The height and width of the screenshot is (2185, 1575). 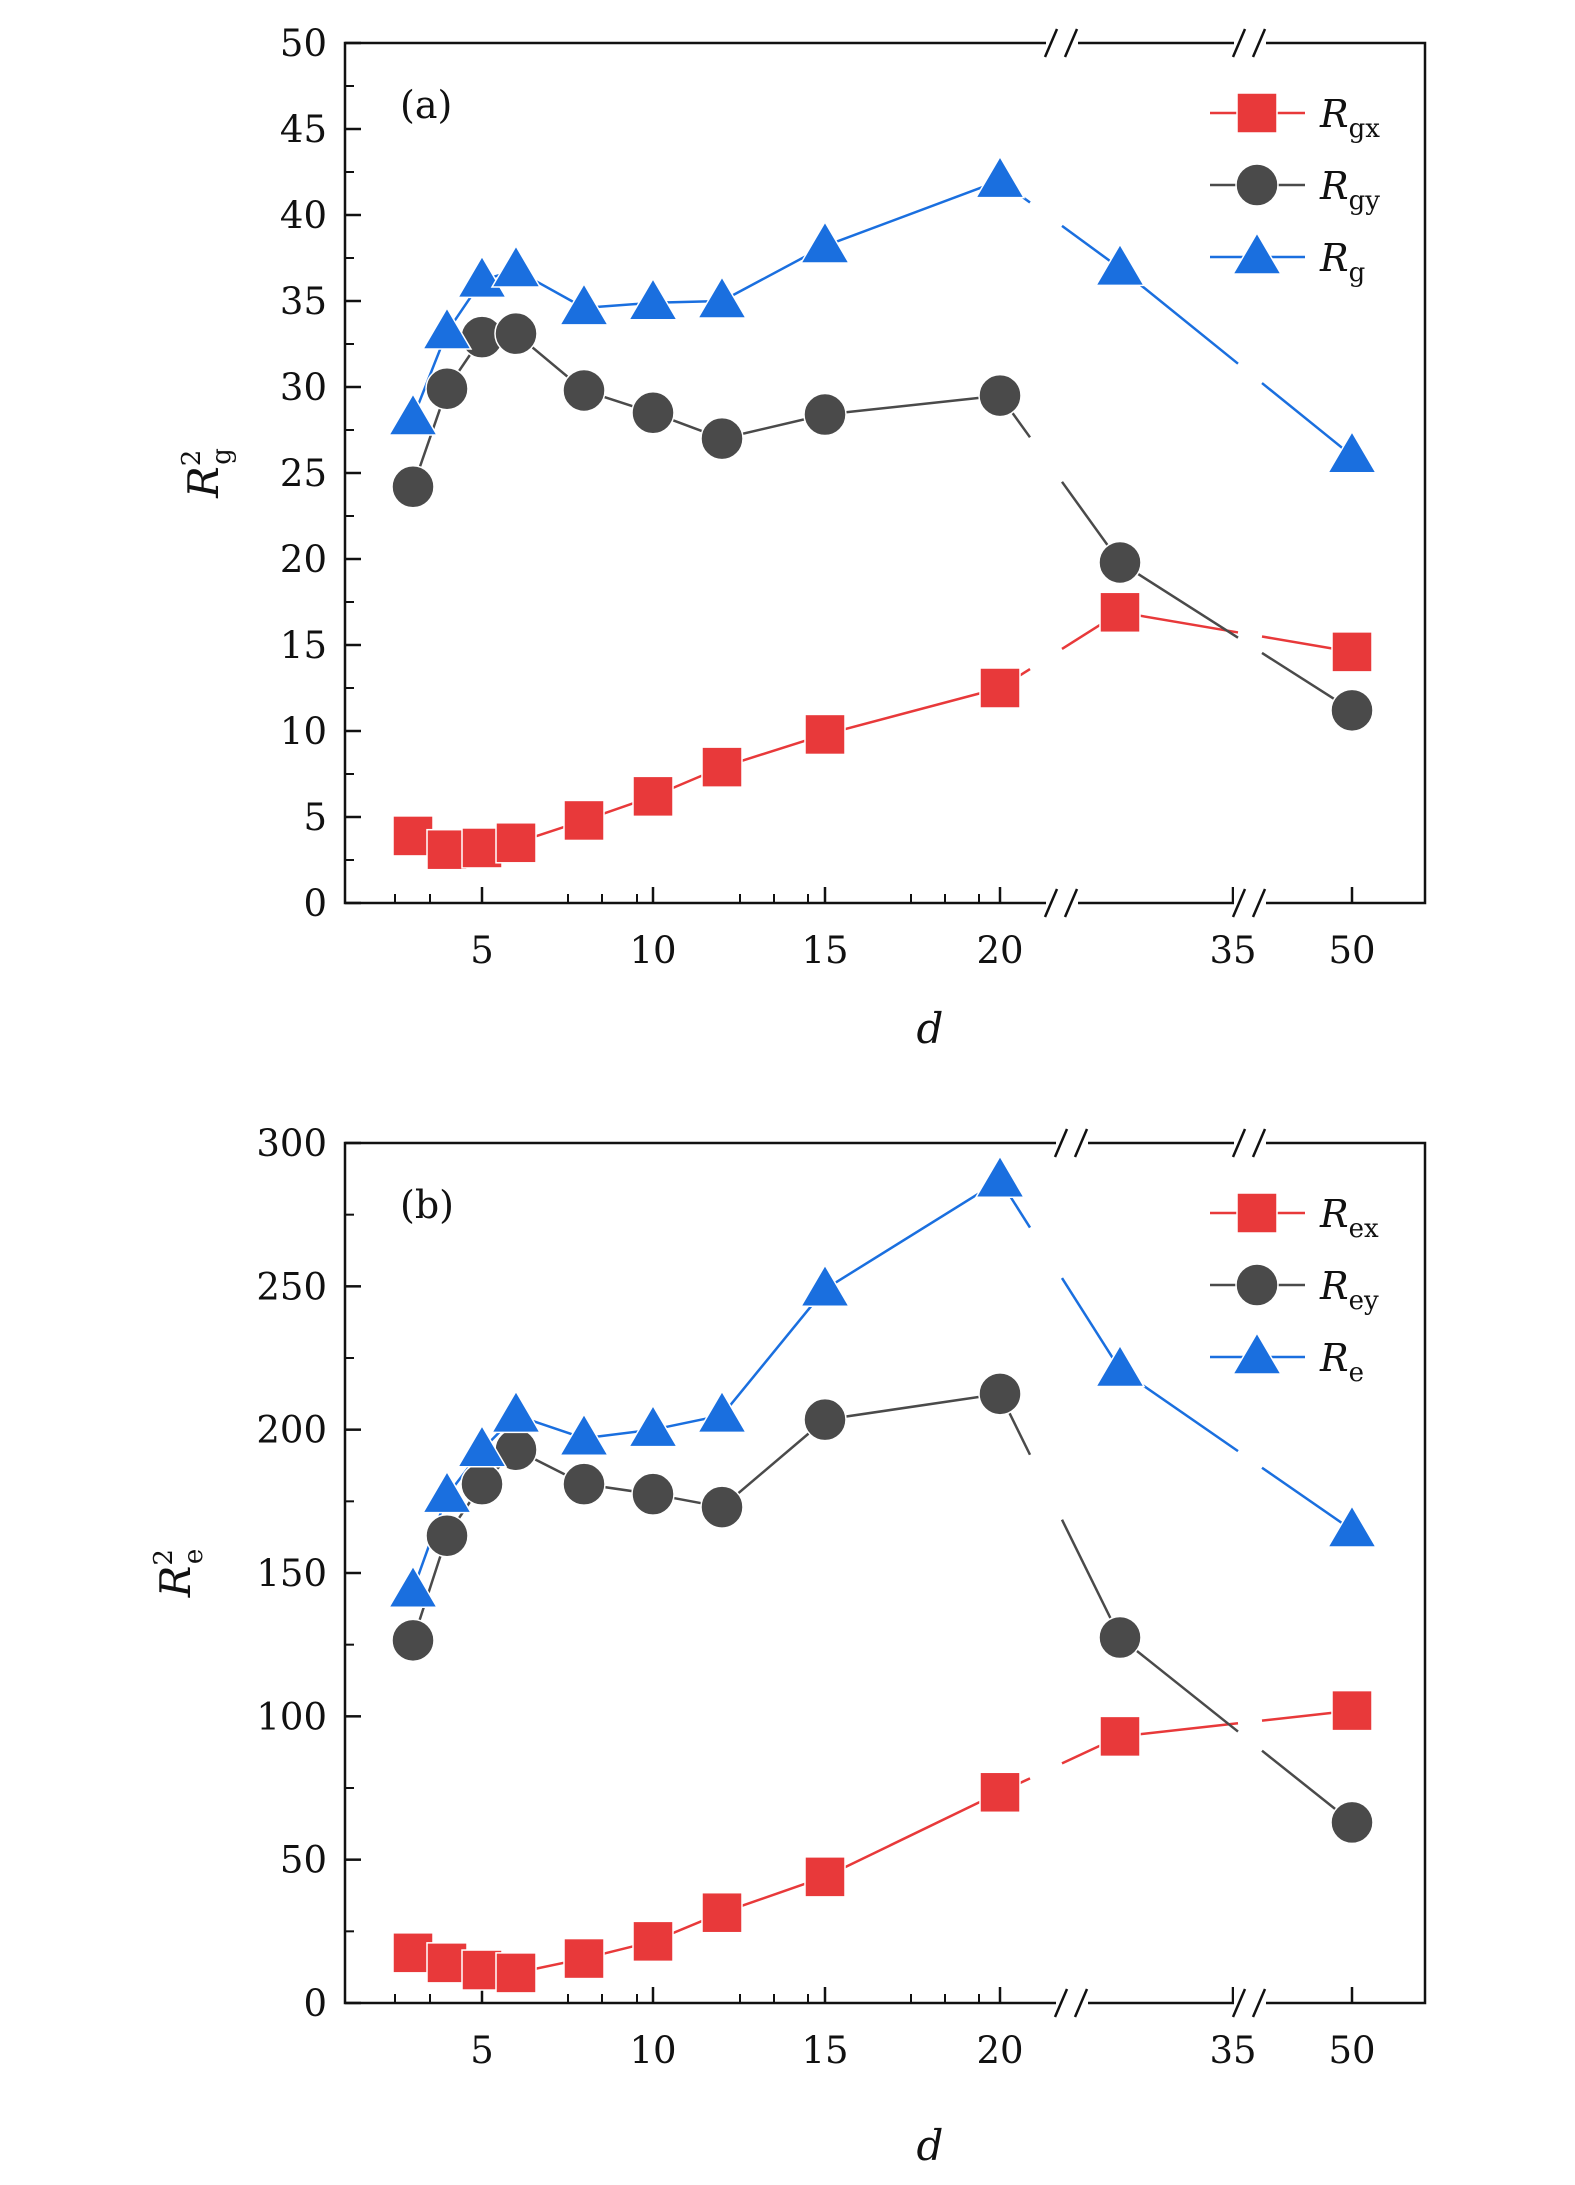 I want to click on legend: Rgx Rgy Rg, so click(x=1295, y=190).